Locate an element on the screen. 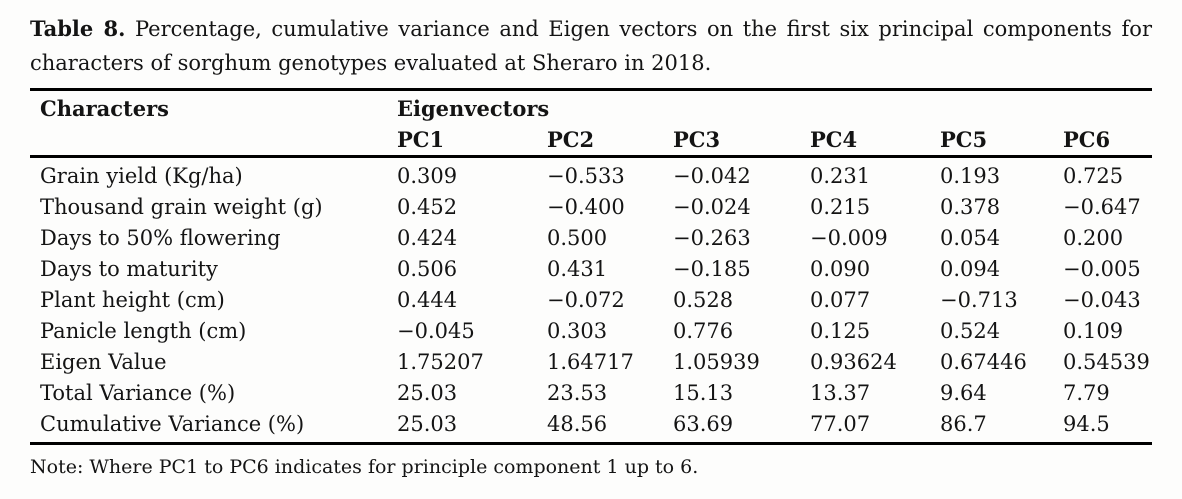 This screenshot has height=499, width=1182. column-header-pc6: PC6 is located at coordinates (1107, 141).